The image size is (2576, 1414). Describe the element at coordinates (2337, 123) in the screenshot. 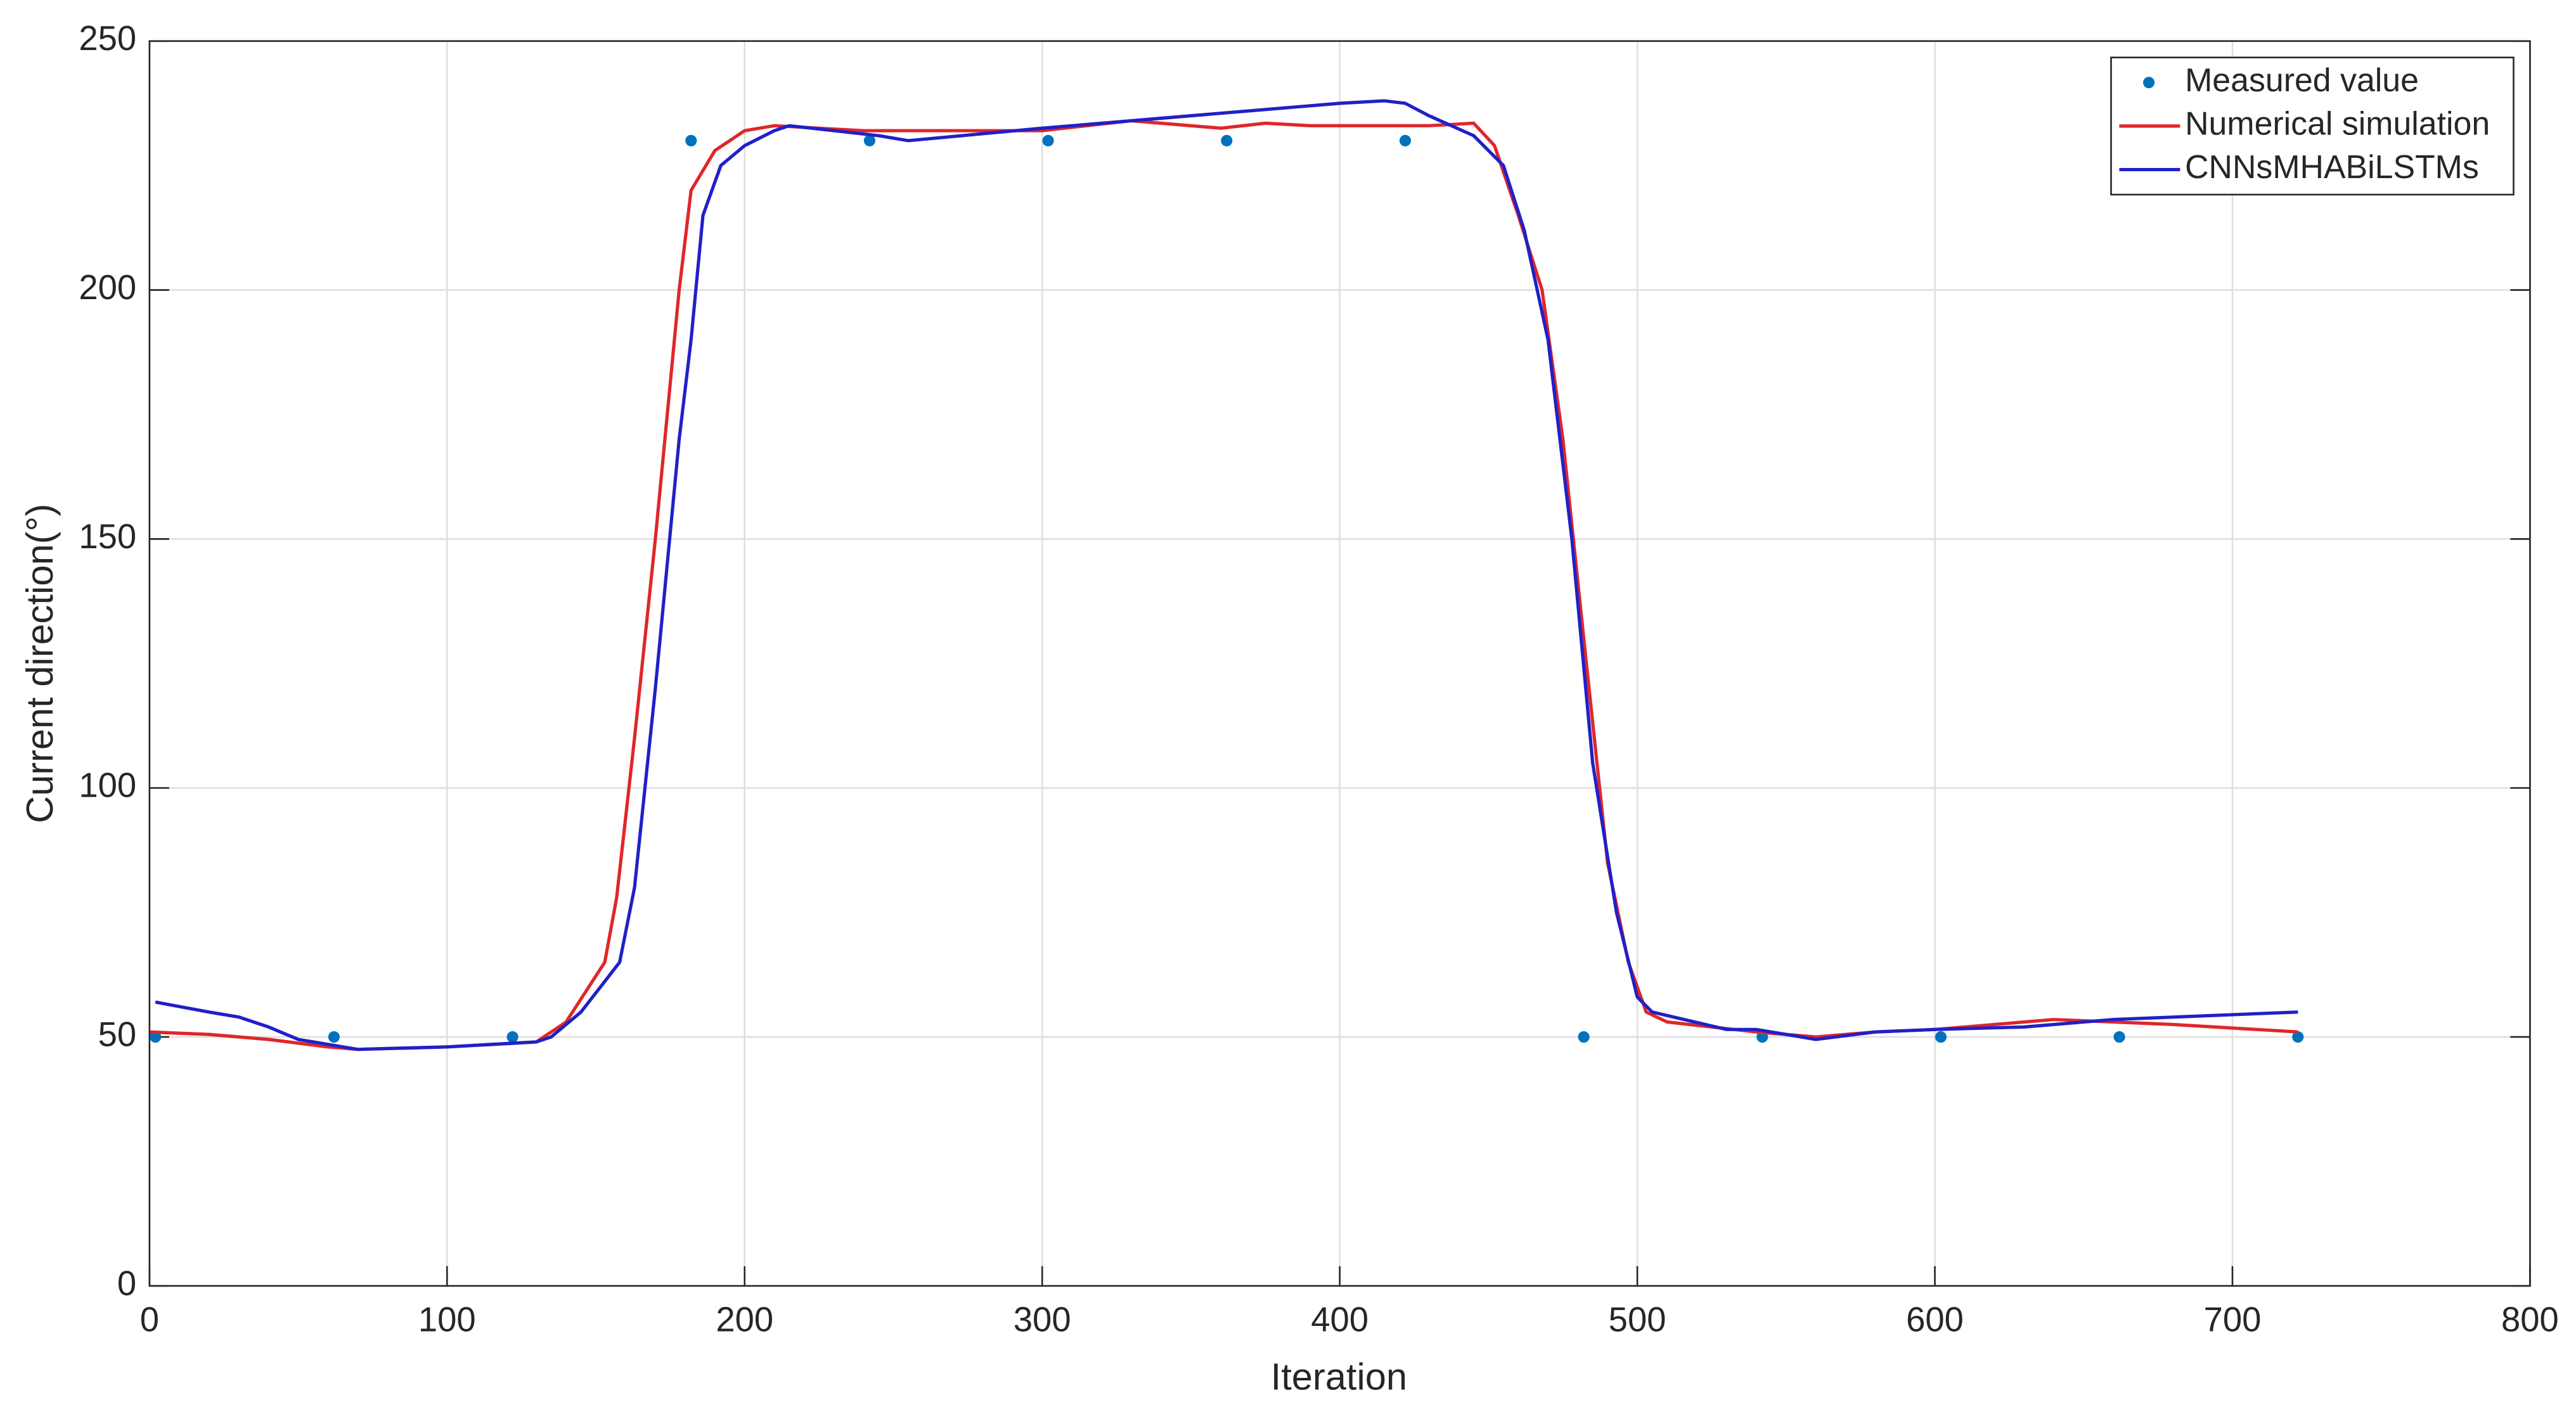

I see `legend-label: Numerical simulation` at that location.